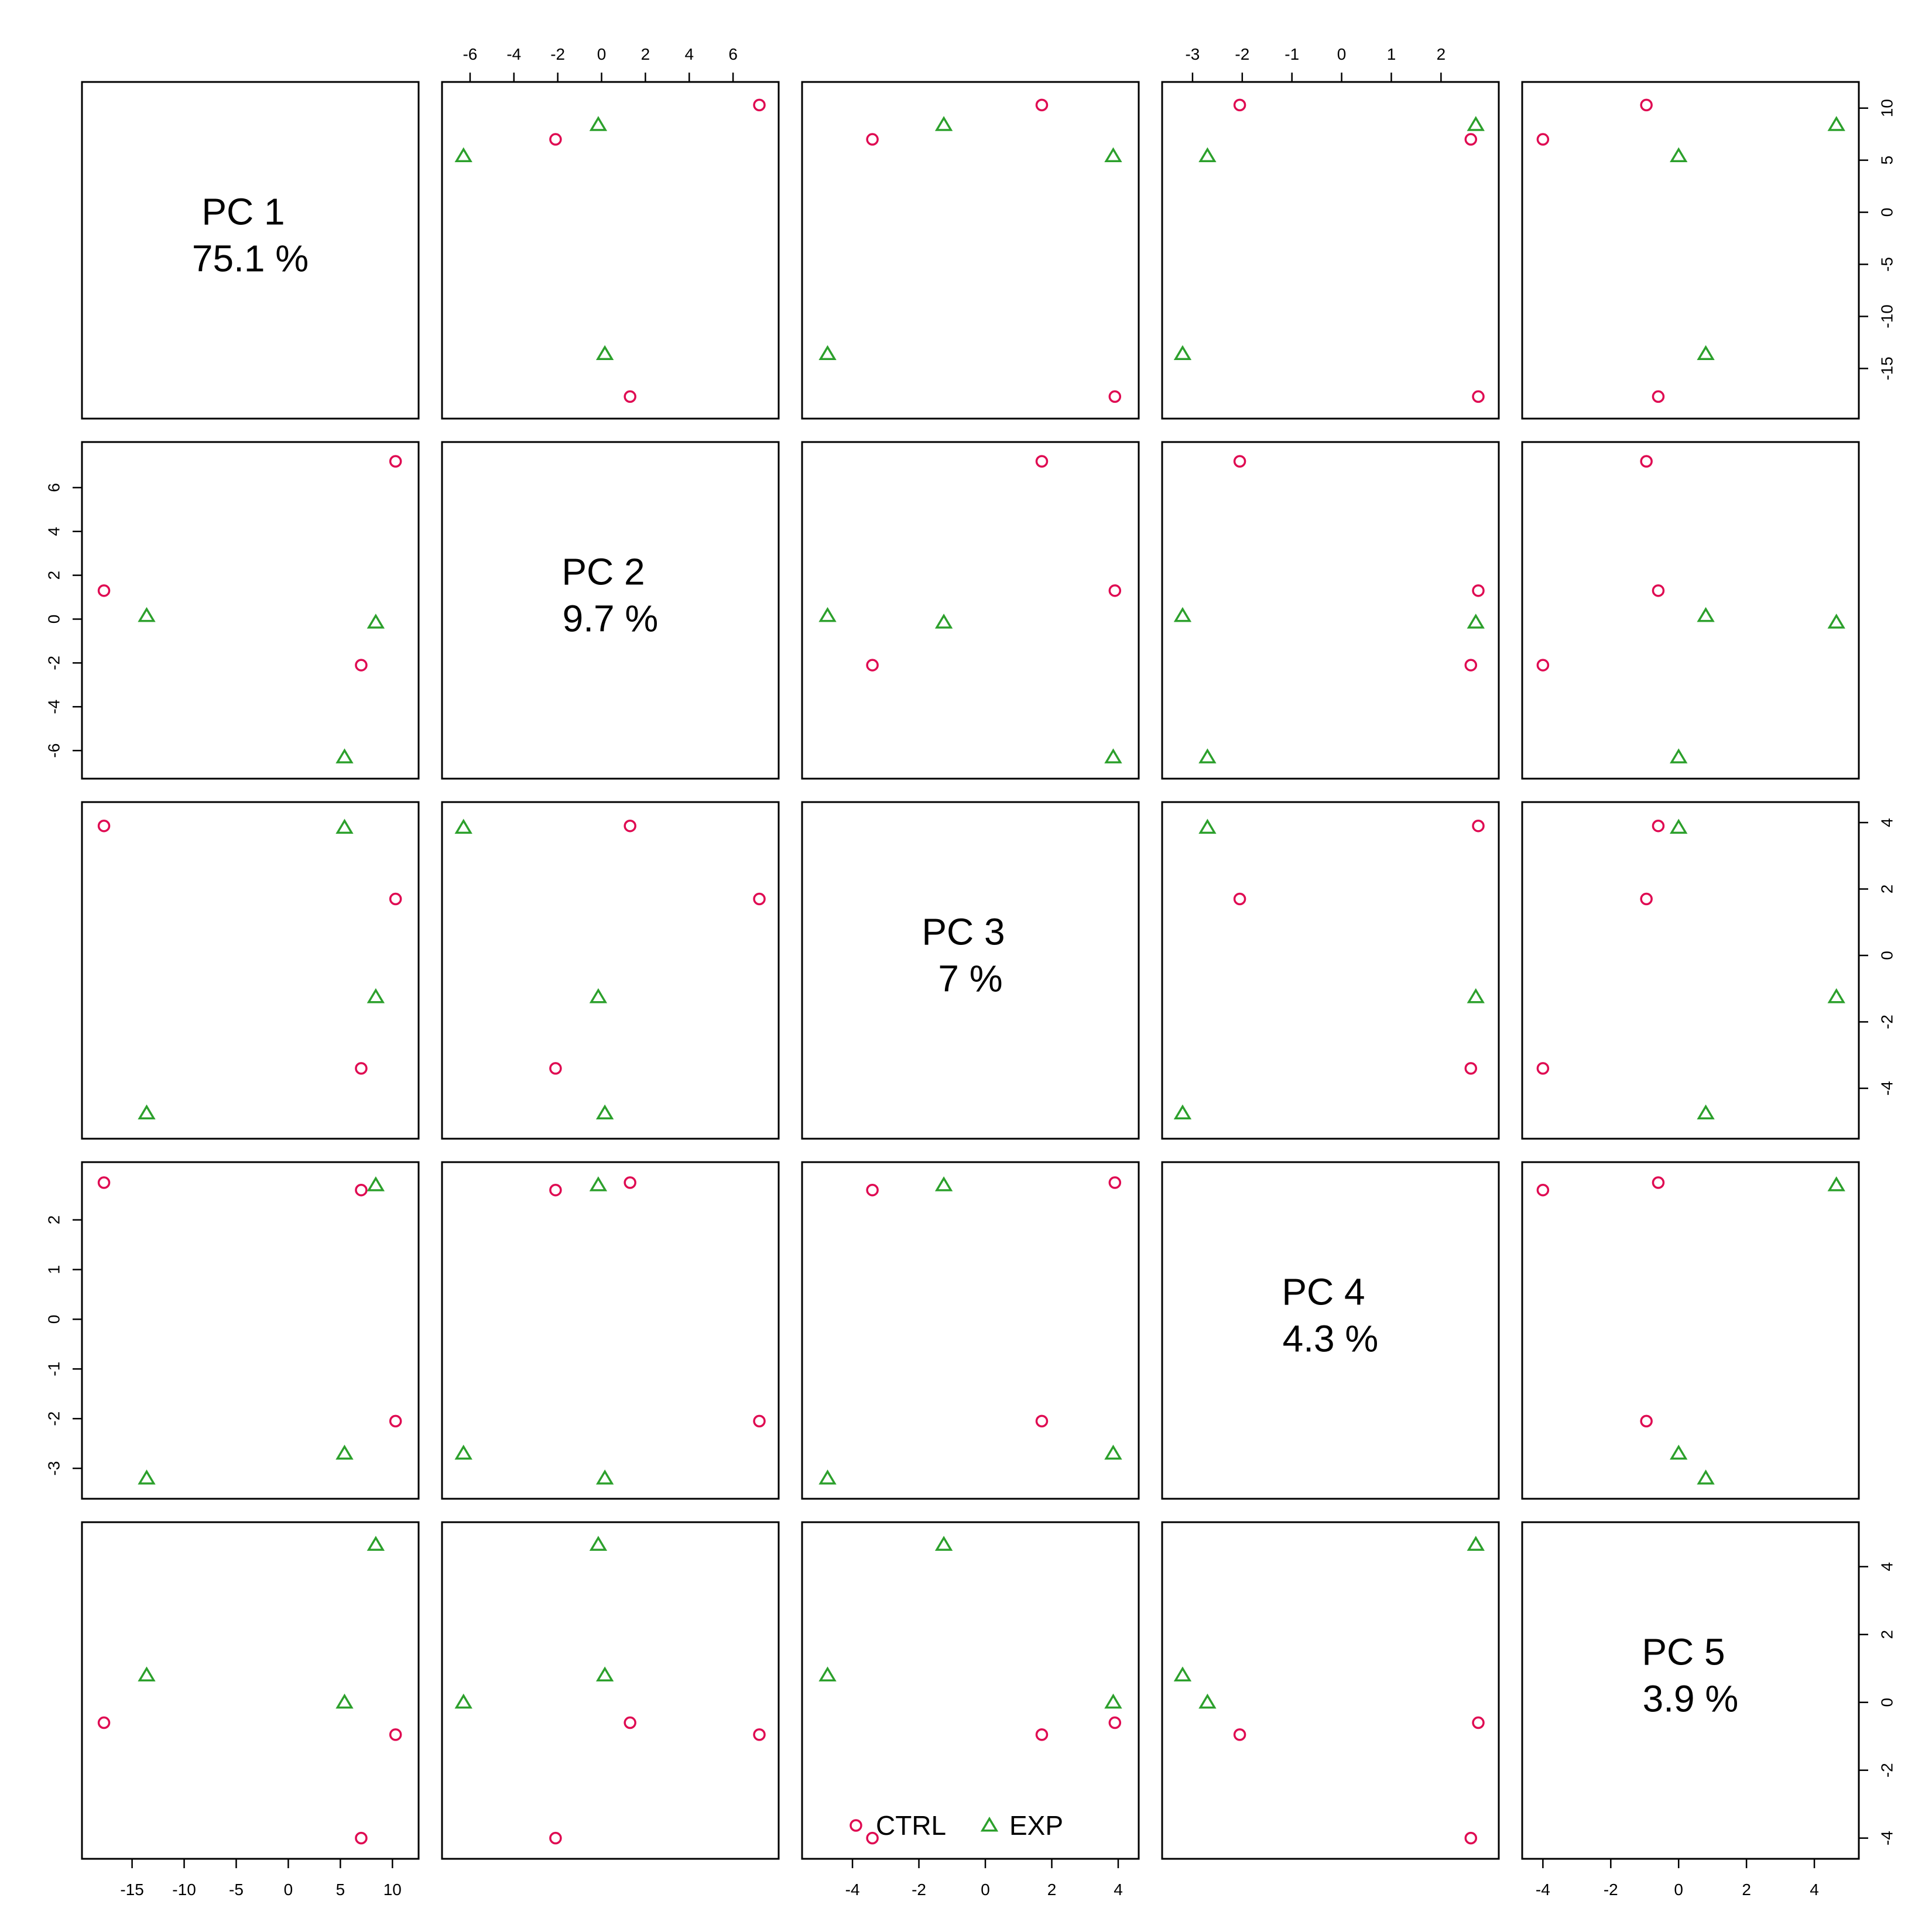 This screenshot has width=1932, height=1932. I want to click on x-tick-label: 5, so click(340, 1889).